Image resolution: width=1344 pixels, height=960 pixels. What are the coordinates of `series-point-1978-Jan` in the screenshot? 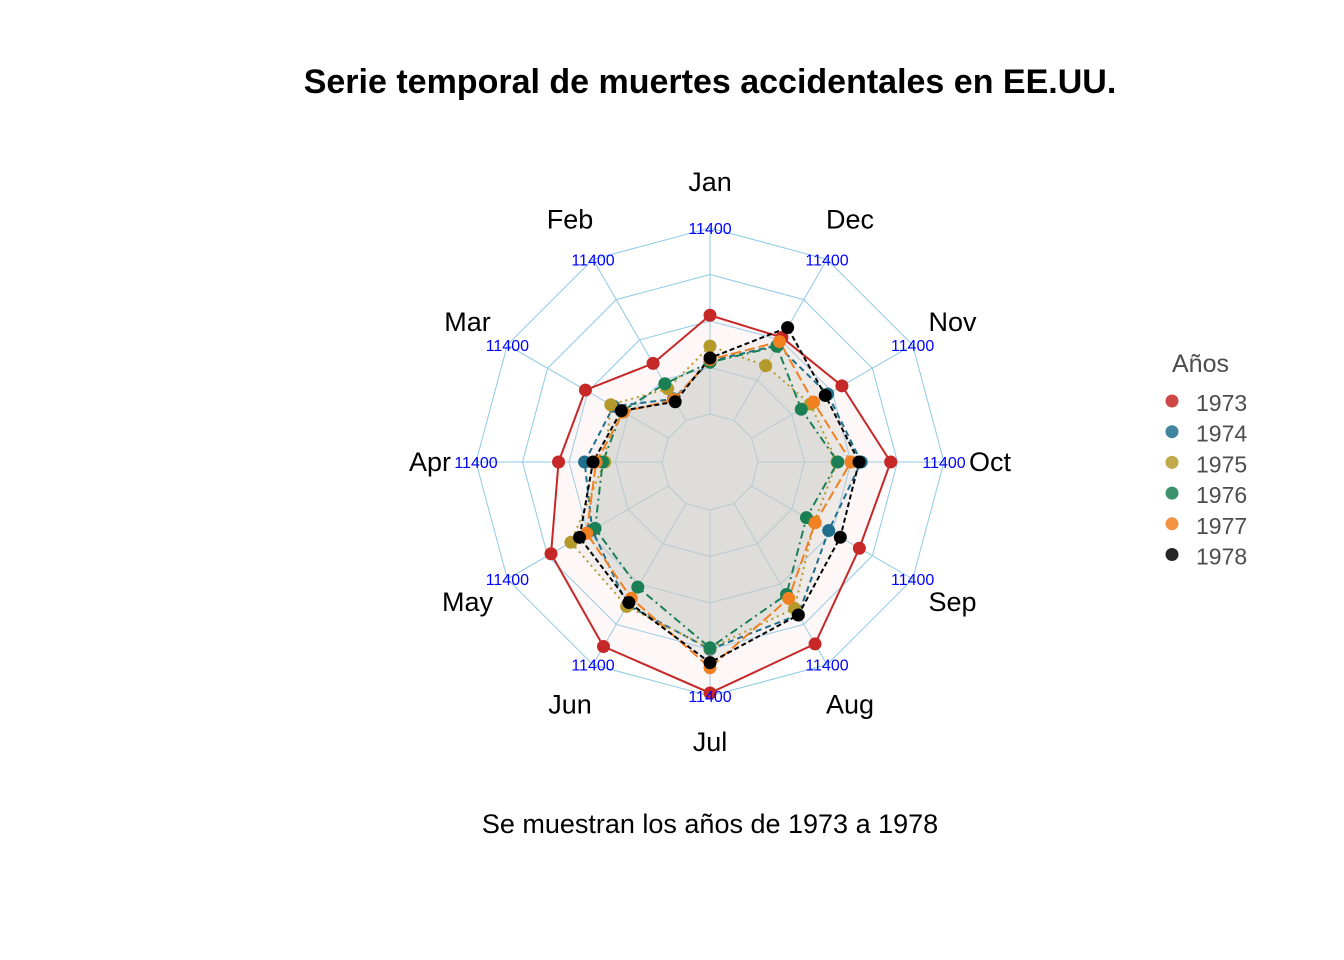 It's located at (710, 358).